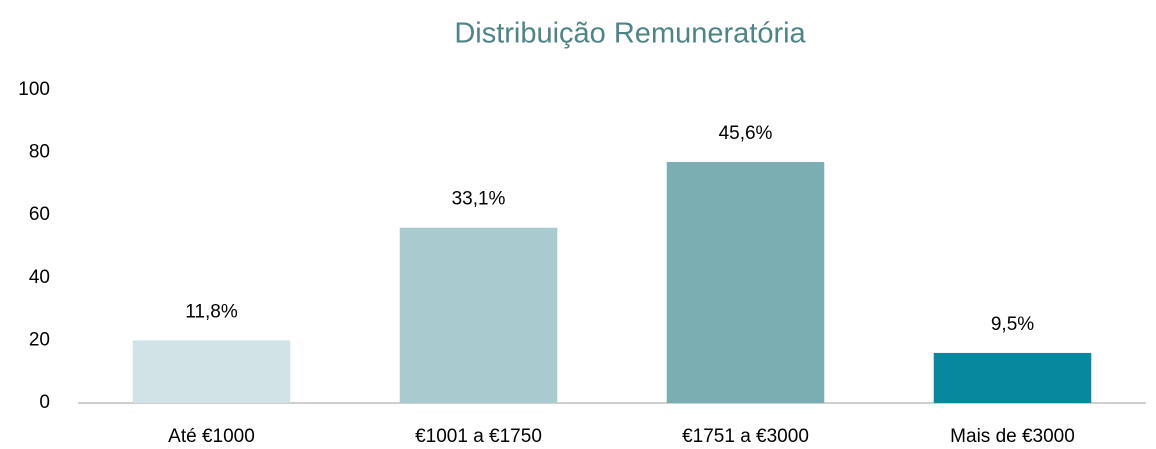  I want to click on y-tick-label: 80, so click(39, 152).